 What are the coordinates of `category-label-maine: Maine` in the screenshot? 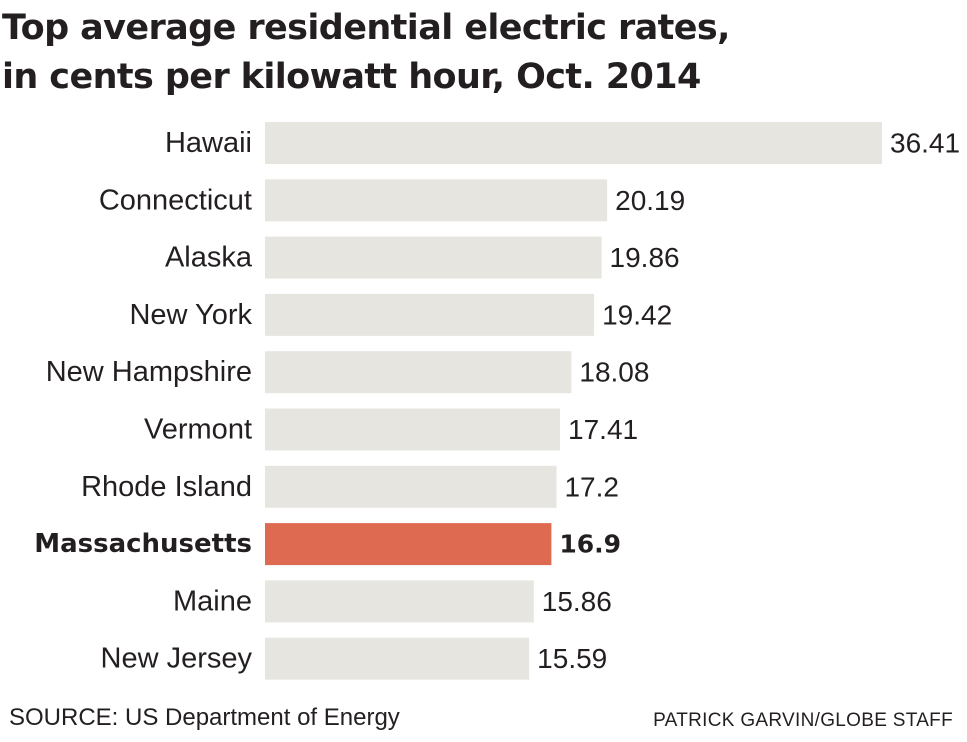 It's located at (212, 601).